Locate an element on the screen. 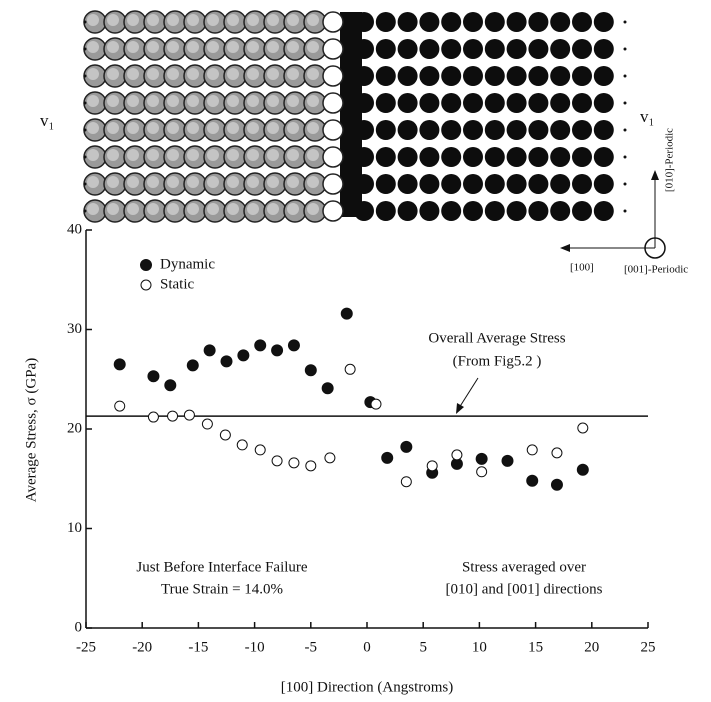  annotation: True Strain = 14.0% is located at coordinates (222, 589).